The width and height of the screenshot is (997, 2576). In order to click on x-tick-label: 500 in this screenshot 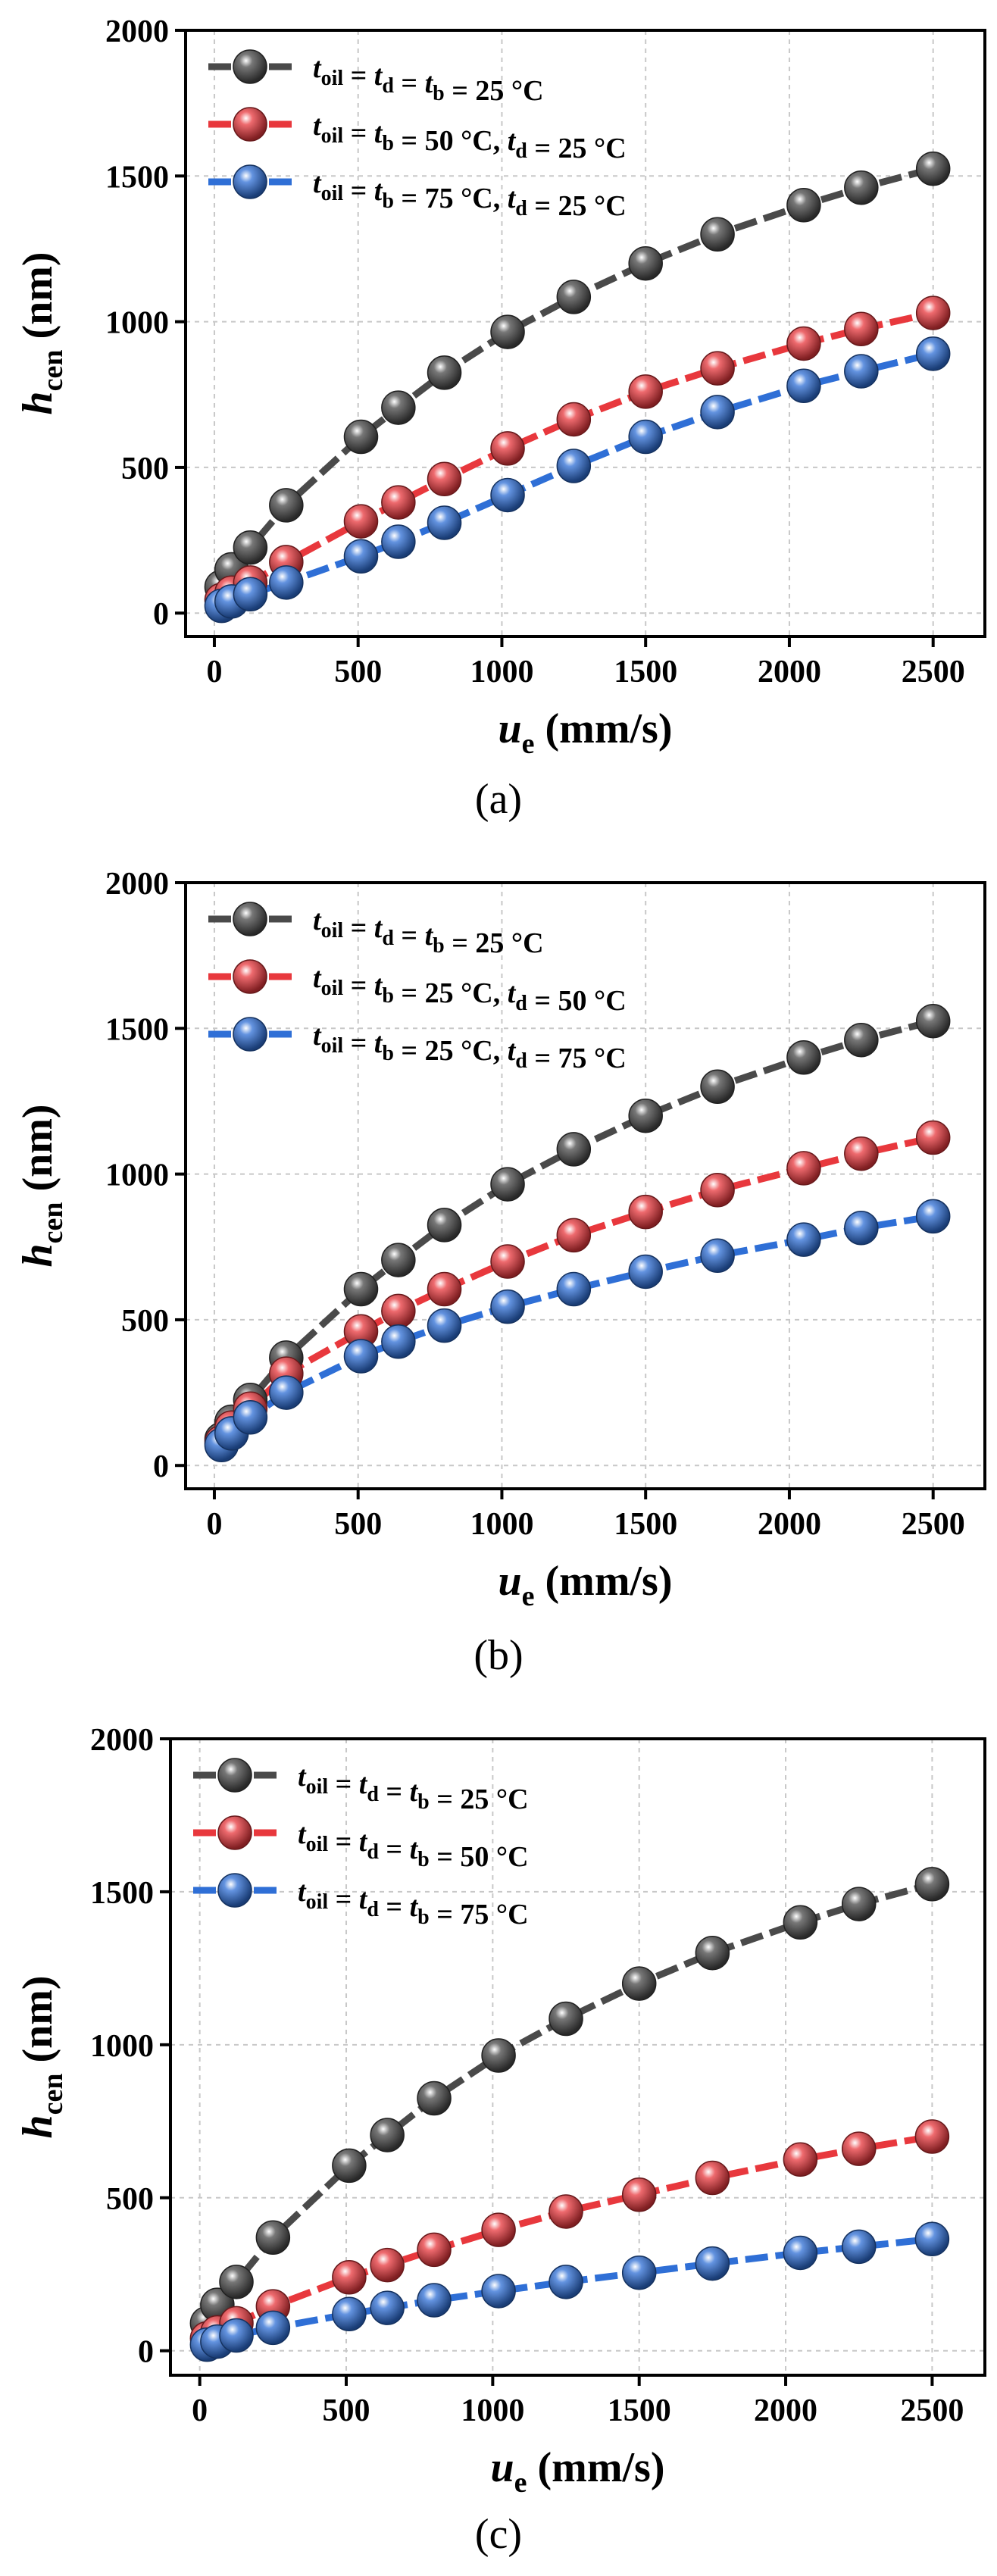, I will do `click(358, 1524)`.